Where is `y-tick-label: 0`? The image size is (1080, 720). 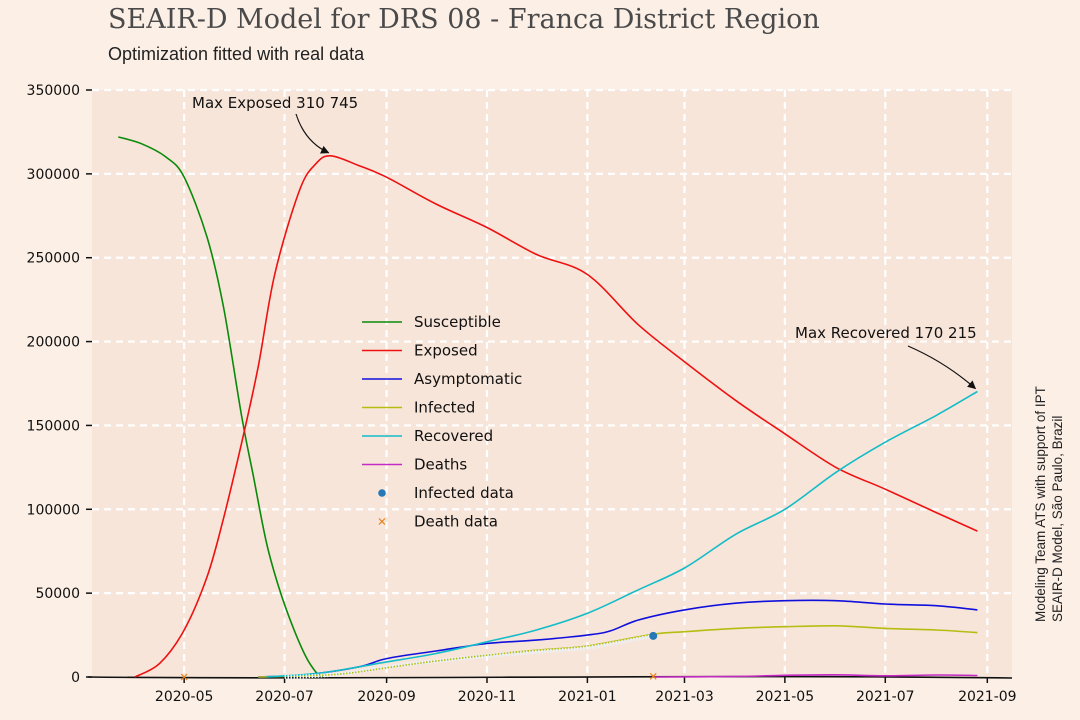
y-tick-label: 0 is located at coordinates (75, 678).